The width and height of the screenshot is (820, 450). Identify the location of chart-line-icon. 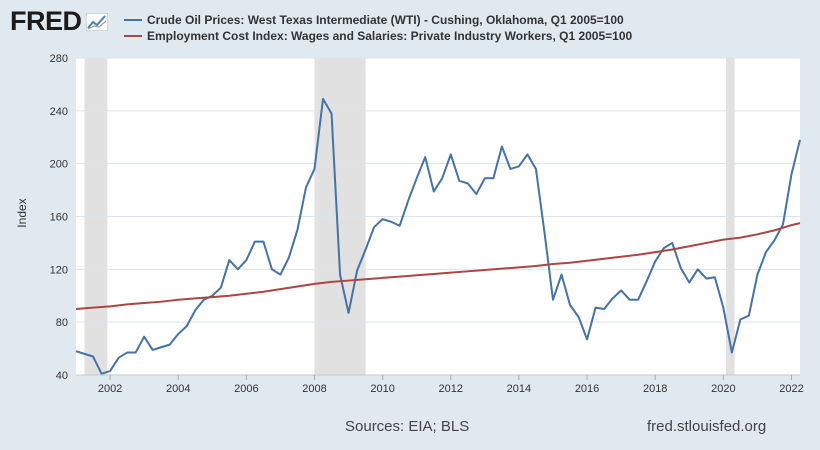
(96, 21).